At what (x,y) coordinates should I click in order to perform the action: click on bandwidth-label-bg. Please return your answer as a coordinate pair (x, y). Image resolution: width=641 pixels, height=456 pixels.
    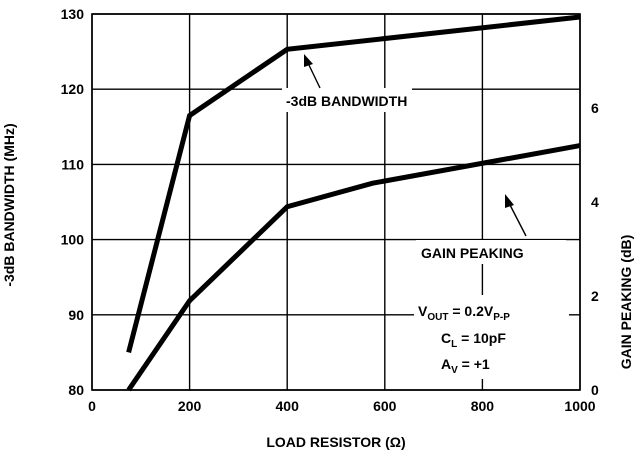
    Looking at the image, I should click on (347, 100).